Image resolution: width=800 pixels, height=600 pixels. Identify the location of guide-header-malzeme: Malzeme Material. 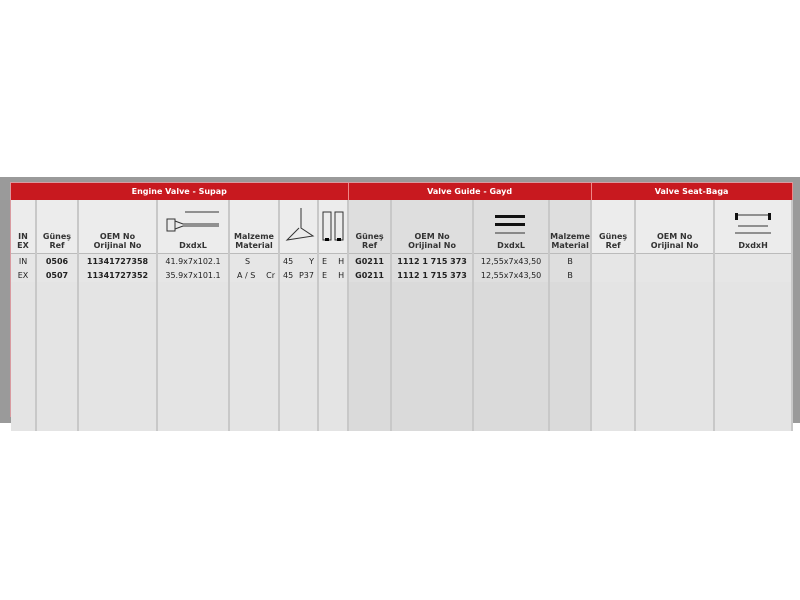
(571, 227).